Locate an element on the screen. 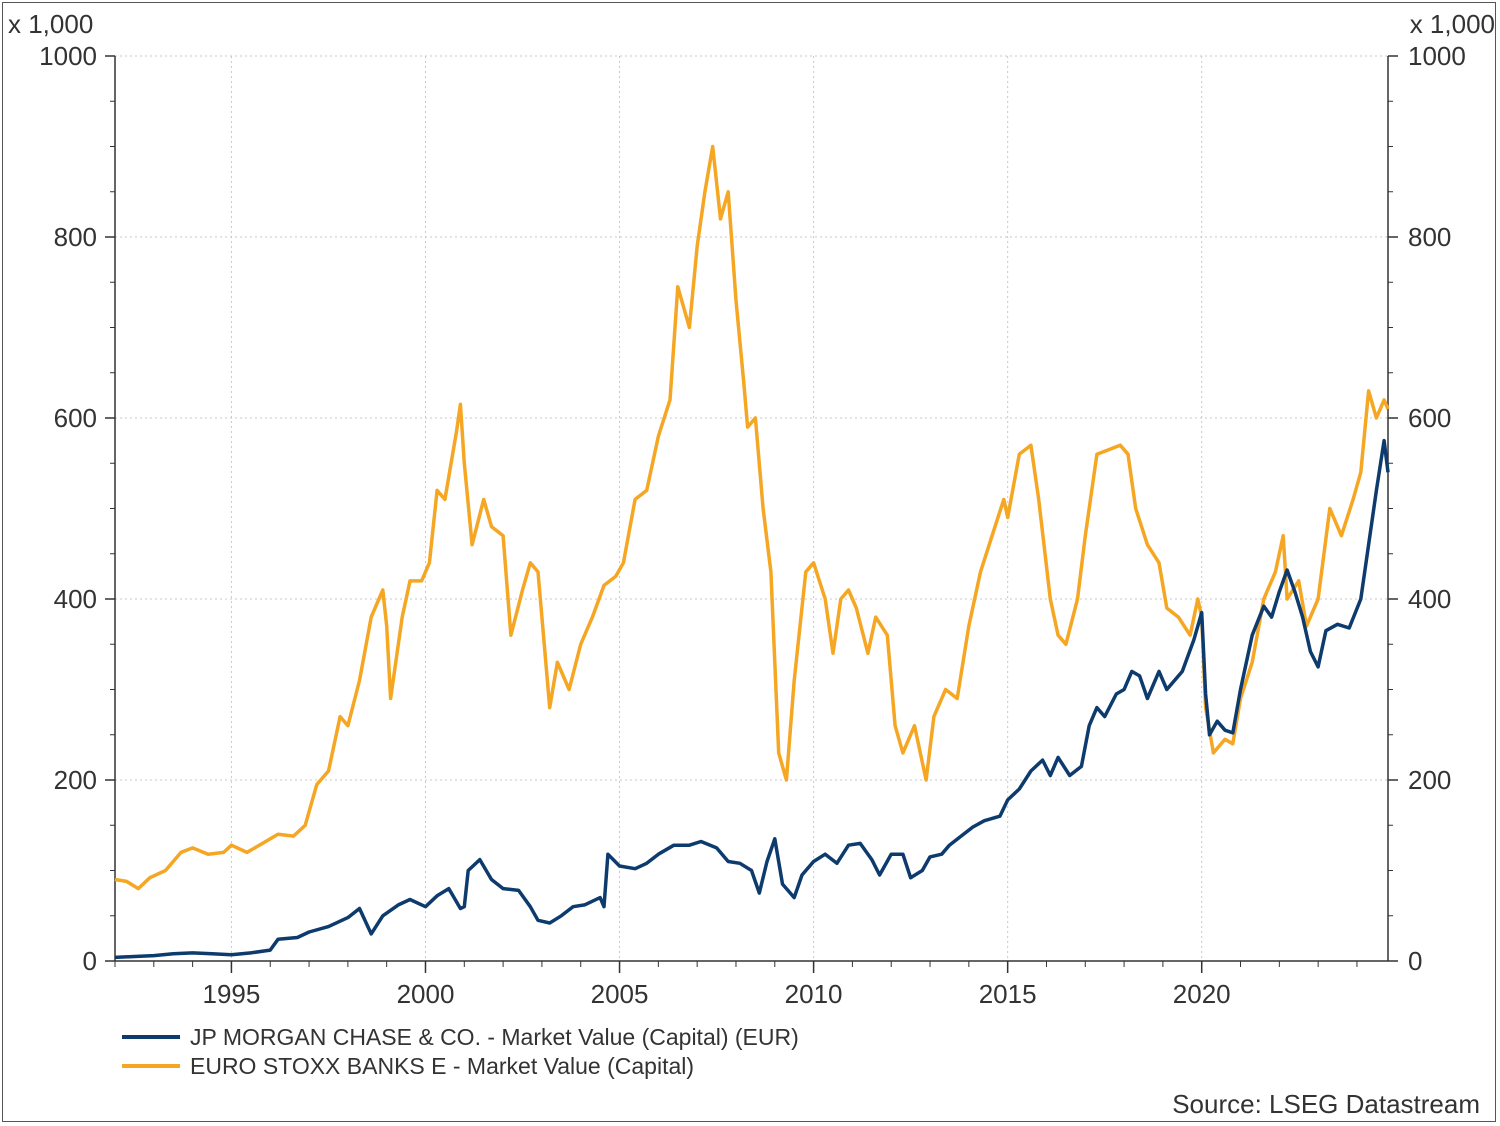 The image size is (1500, 1126). xtick-label-2000: 2000 is located at coordinates (426, 994).